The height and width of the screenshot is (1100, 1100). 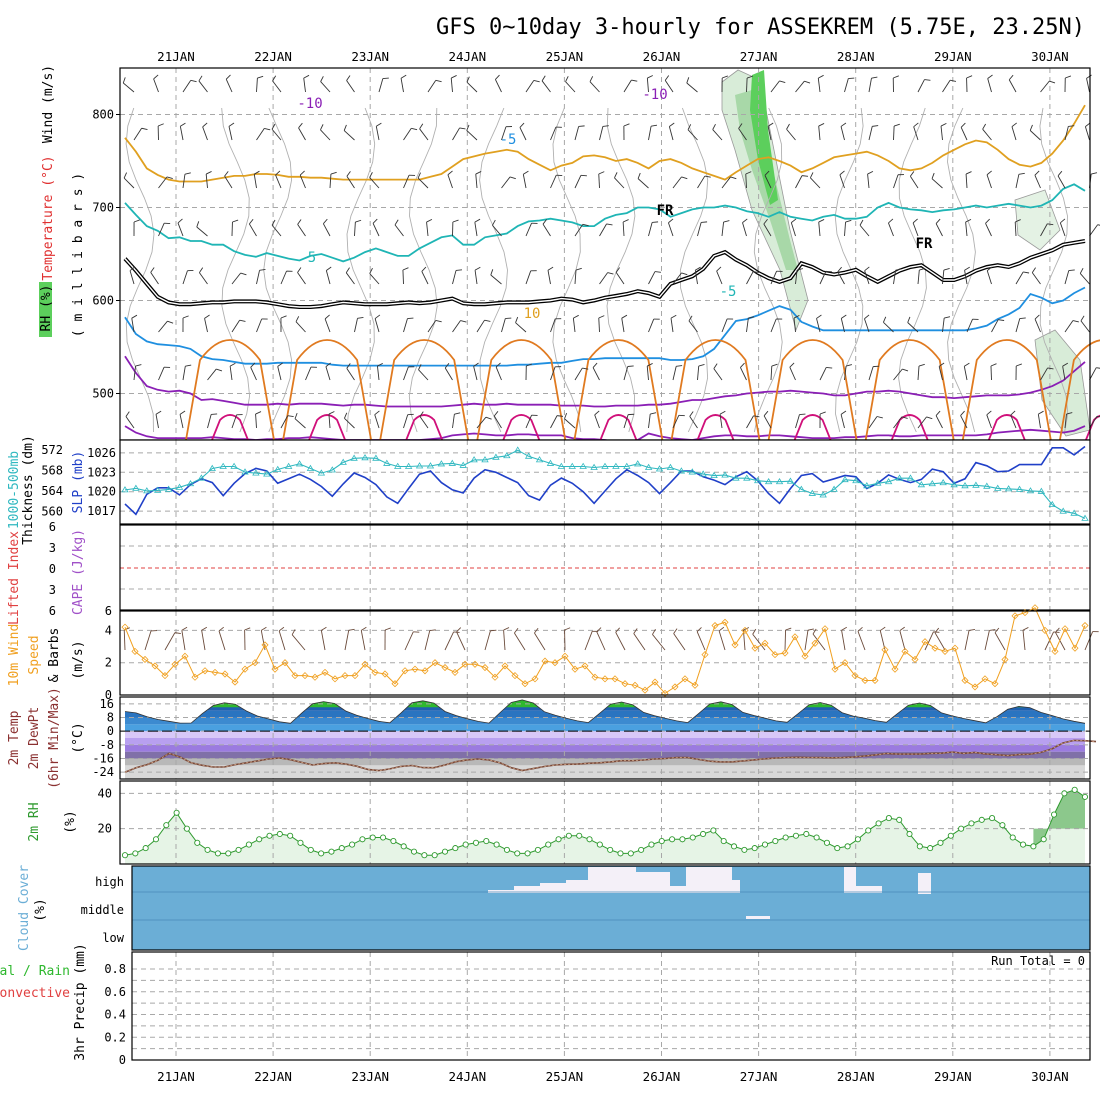 I want to click on date-label-bottom: 21JAN, so click(x=176, y=1076).